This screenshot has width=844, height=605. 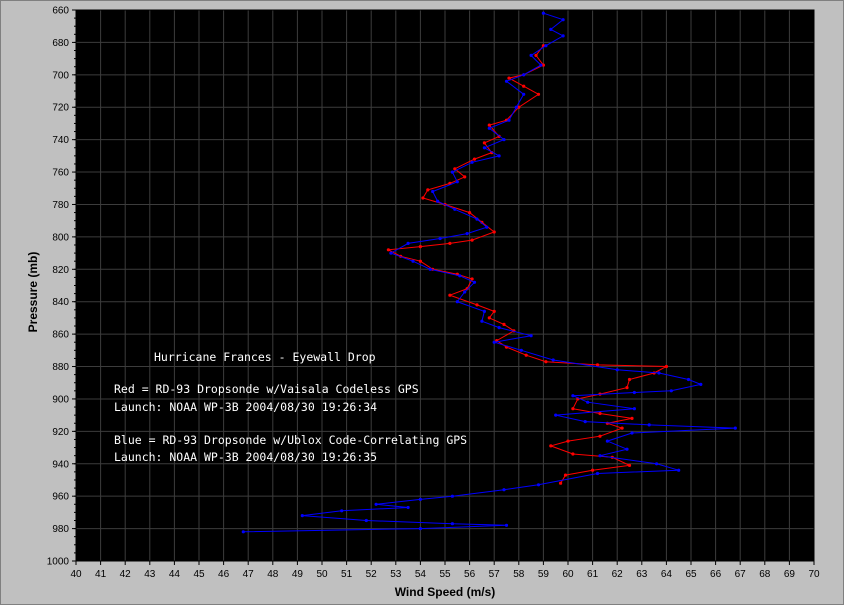 I want to click on x-tick-label: 65, so click(x=691, y=574).